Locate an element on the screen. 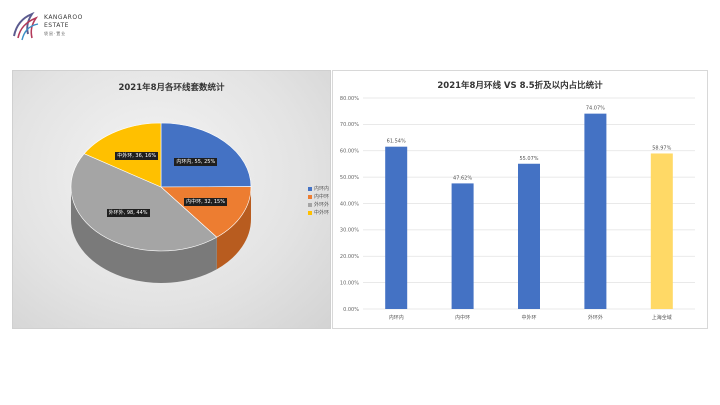 The image size is (720, 405). legend-item: 内环内 is located at coordinates (318, 189).